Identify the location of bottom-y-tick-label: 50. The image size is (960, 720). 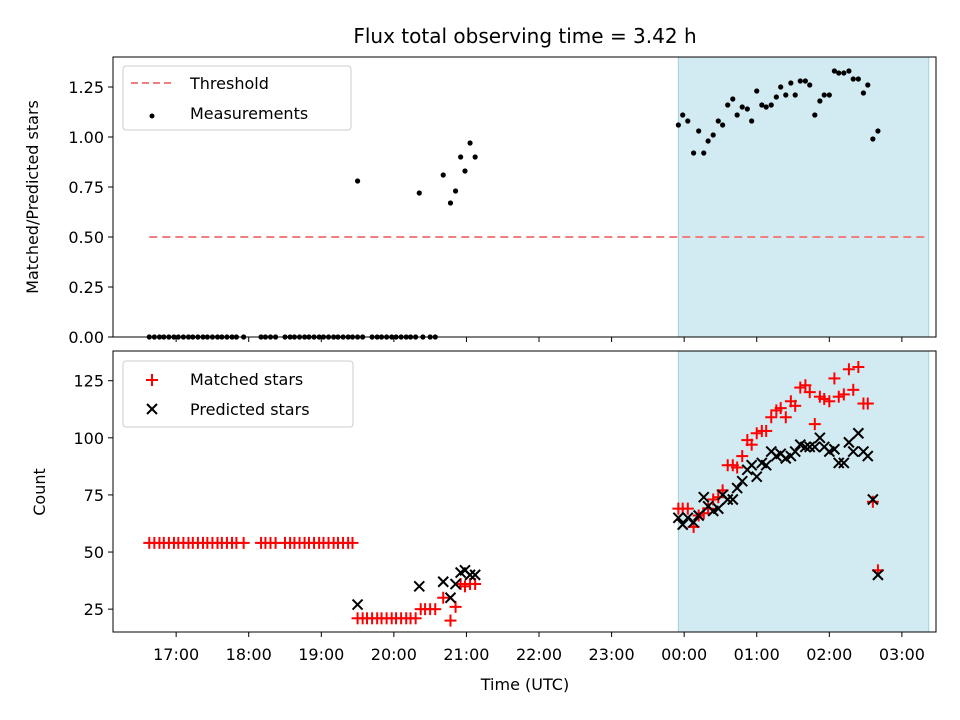
(94, 552).